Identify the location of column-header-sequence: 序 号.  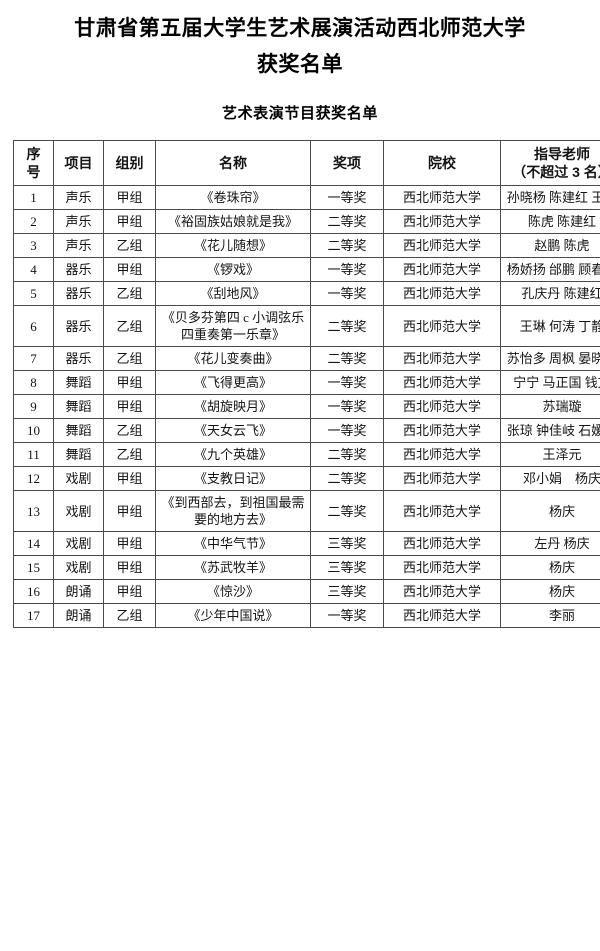
(33, 163).